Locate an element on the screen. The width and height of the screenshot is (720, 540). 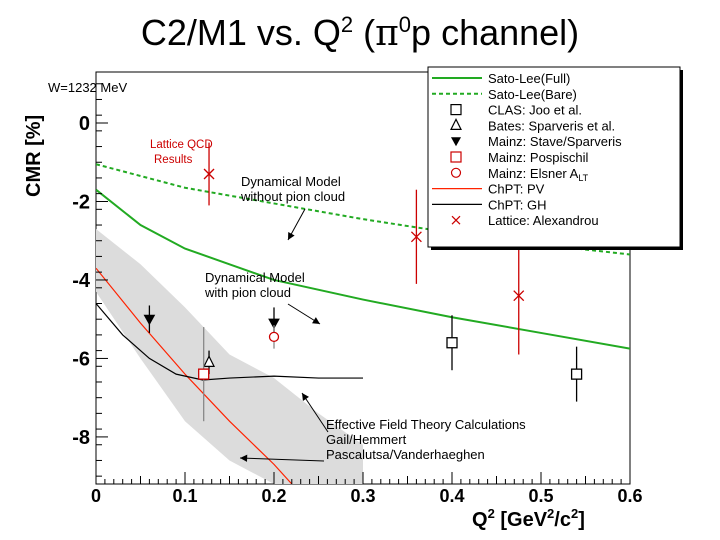
lattice-alexandrou-point-1-marker-b is located at coordinates (416, 237).